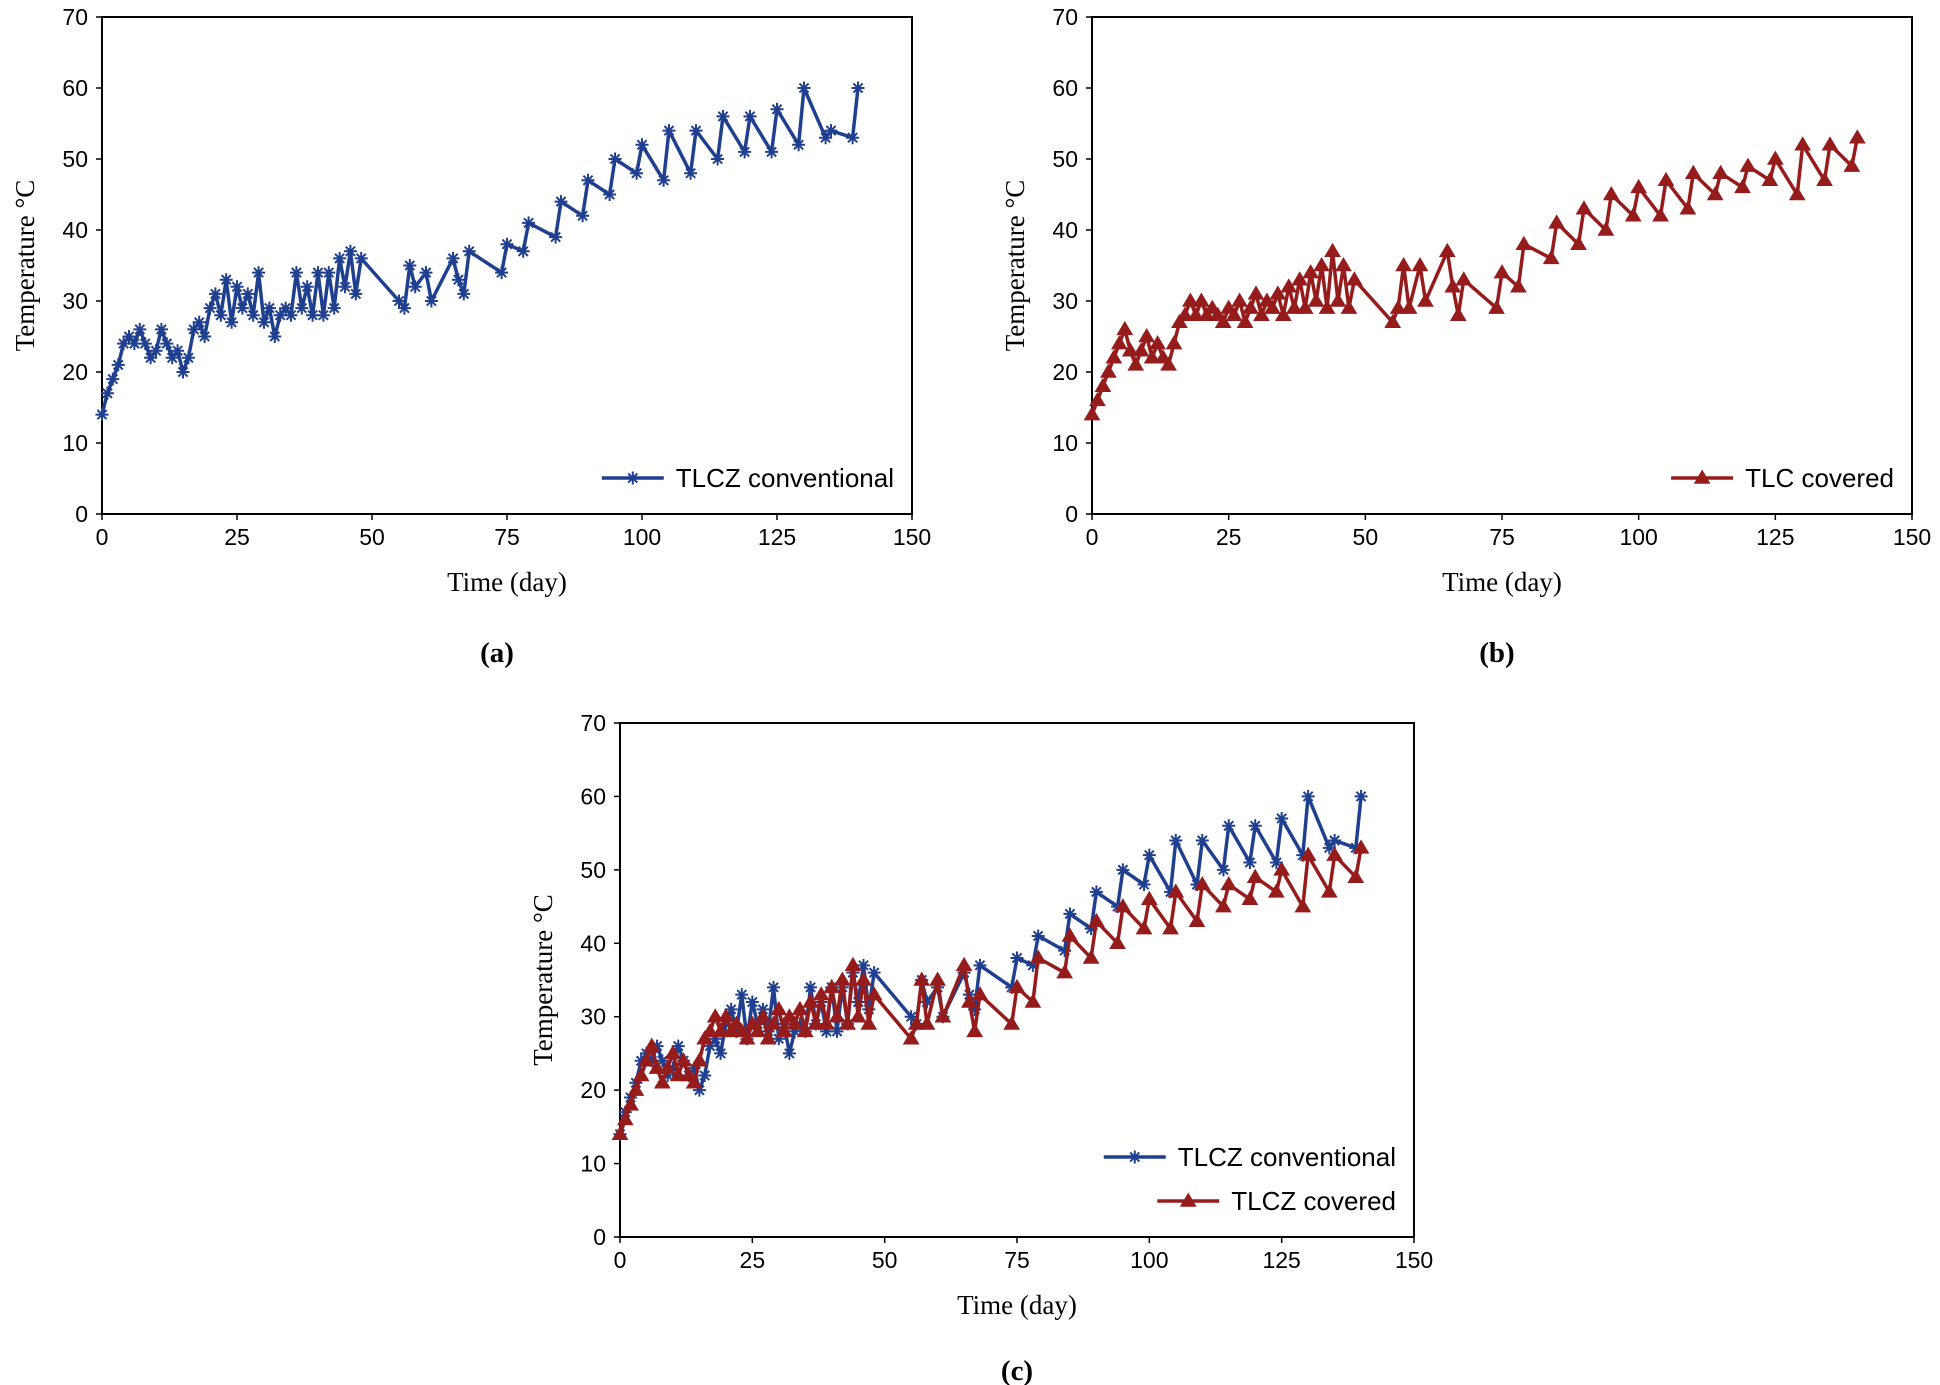  Describe the element at coordinates (599, 1237) in the screenshot. I see `y-tick-label: 0` at that location.